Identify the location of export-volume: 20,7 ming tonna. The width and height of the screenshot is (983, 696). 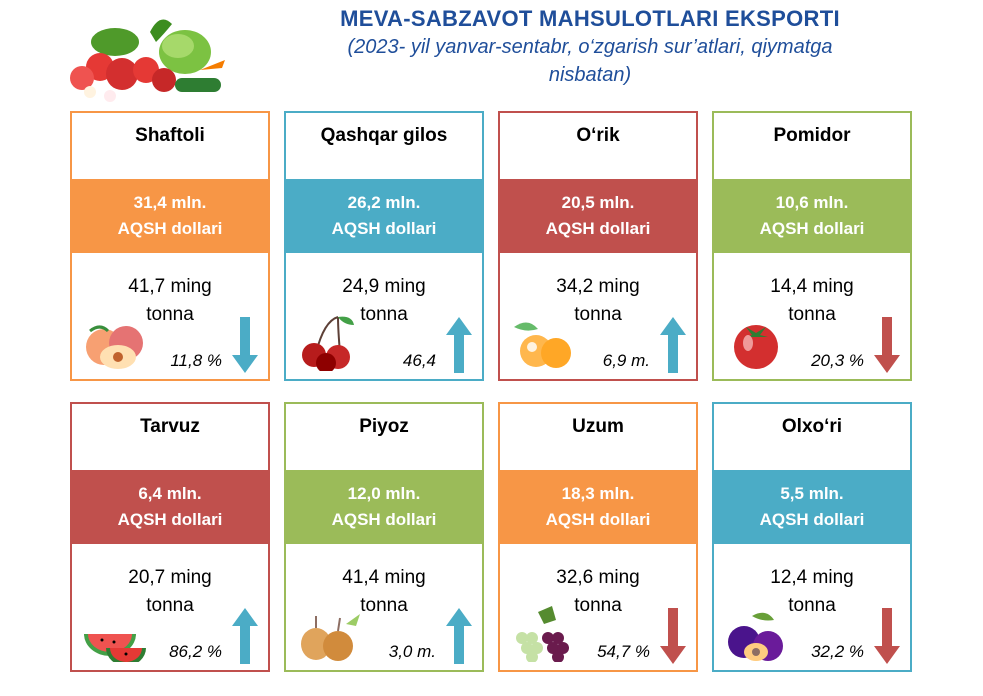
(170, 592).